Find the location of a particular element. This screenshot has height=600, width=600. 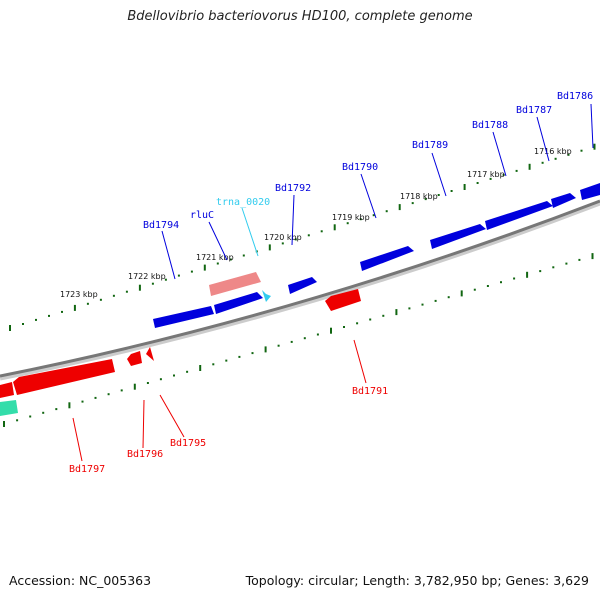

pseudogene-arrow is located at coordinates (235, 284).